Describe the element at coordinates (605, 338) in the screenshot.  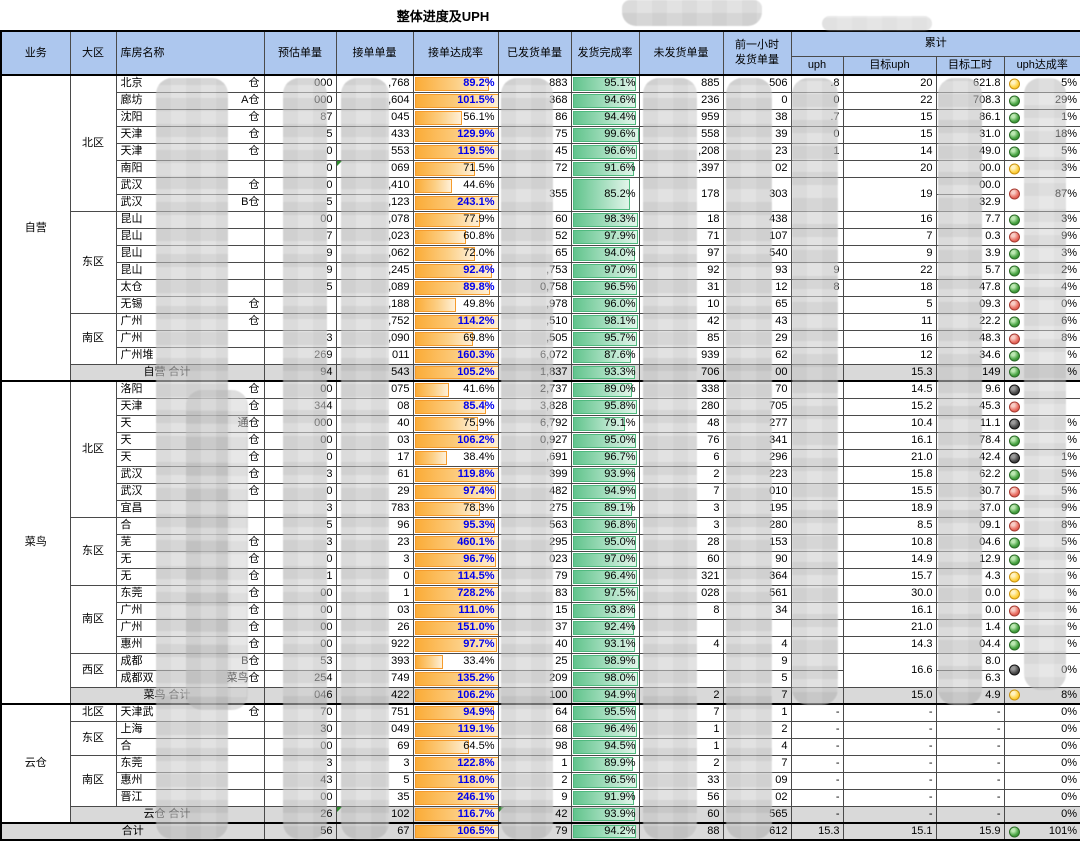
I see `cell-ship-rate: 95.7%` at that location.